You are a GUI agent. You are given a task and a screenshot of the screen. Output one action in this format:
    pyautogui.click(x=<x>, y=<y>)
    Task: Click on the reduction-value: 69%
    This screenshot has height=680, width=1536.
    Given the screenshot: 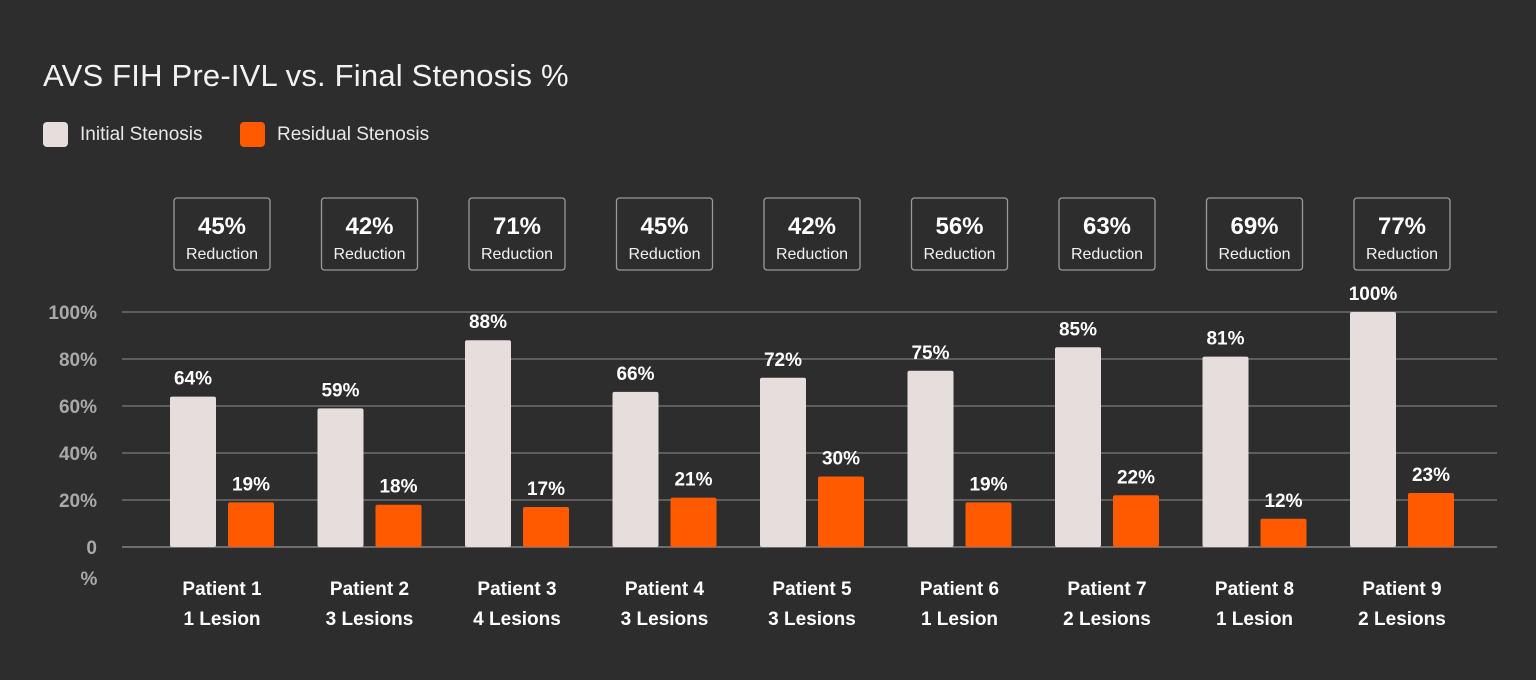 What is the action you would take?
    pyautogui.click(x=1254, y=226)
    